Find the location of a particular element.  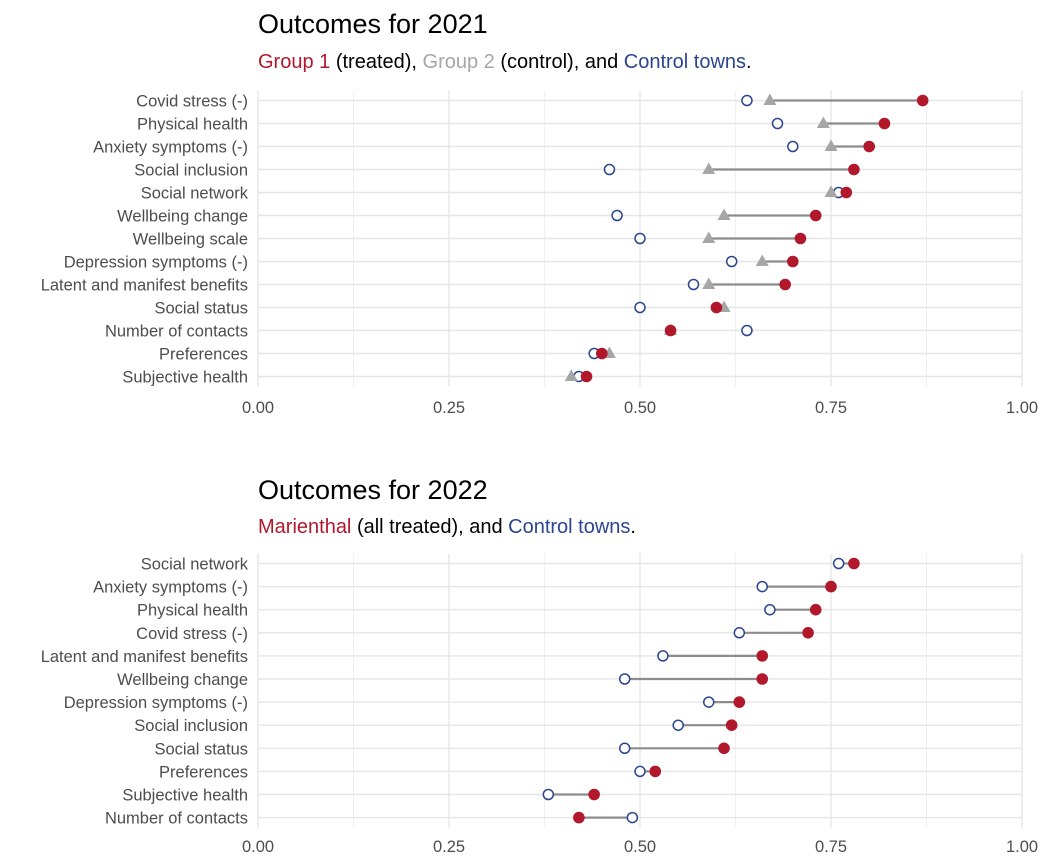

subtitle-group2: Group 2 is located at coordinates (459, 62).